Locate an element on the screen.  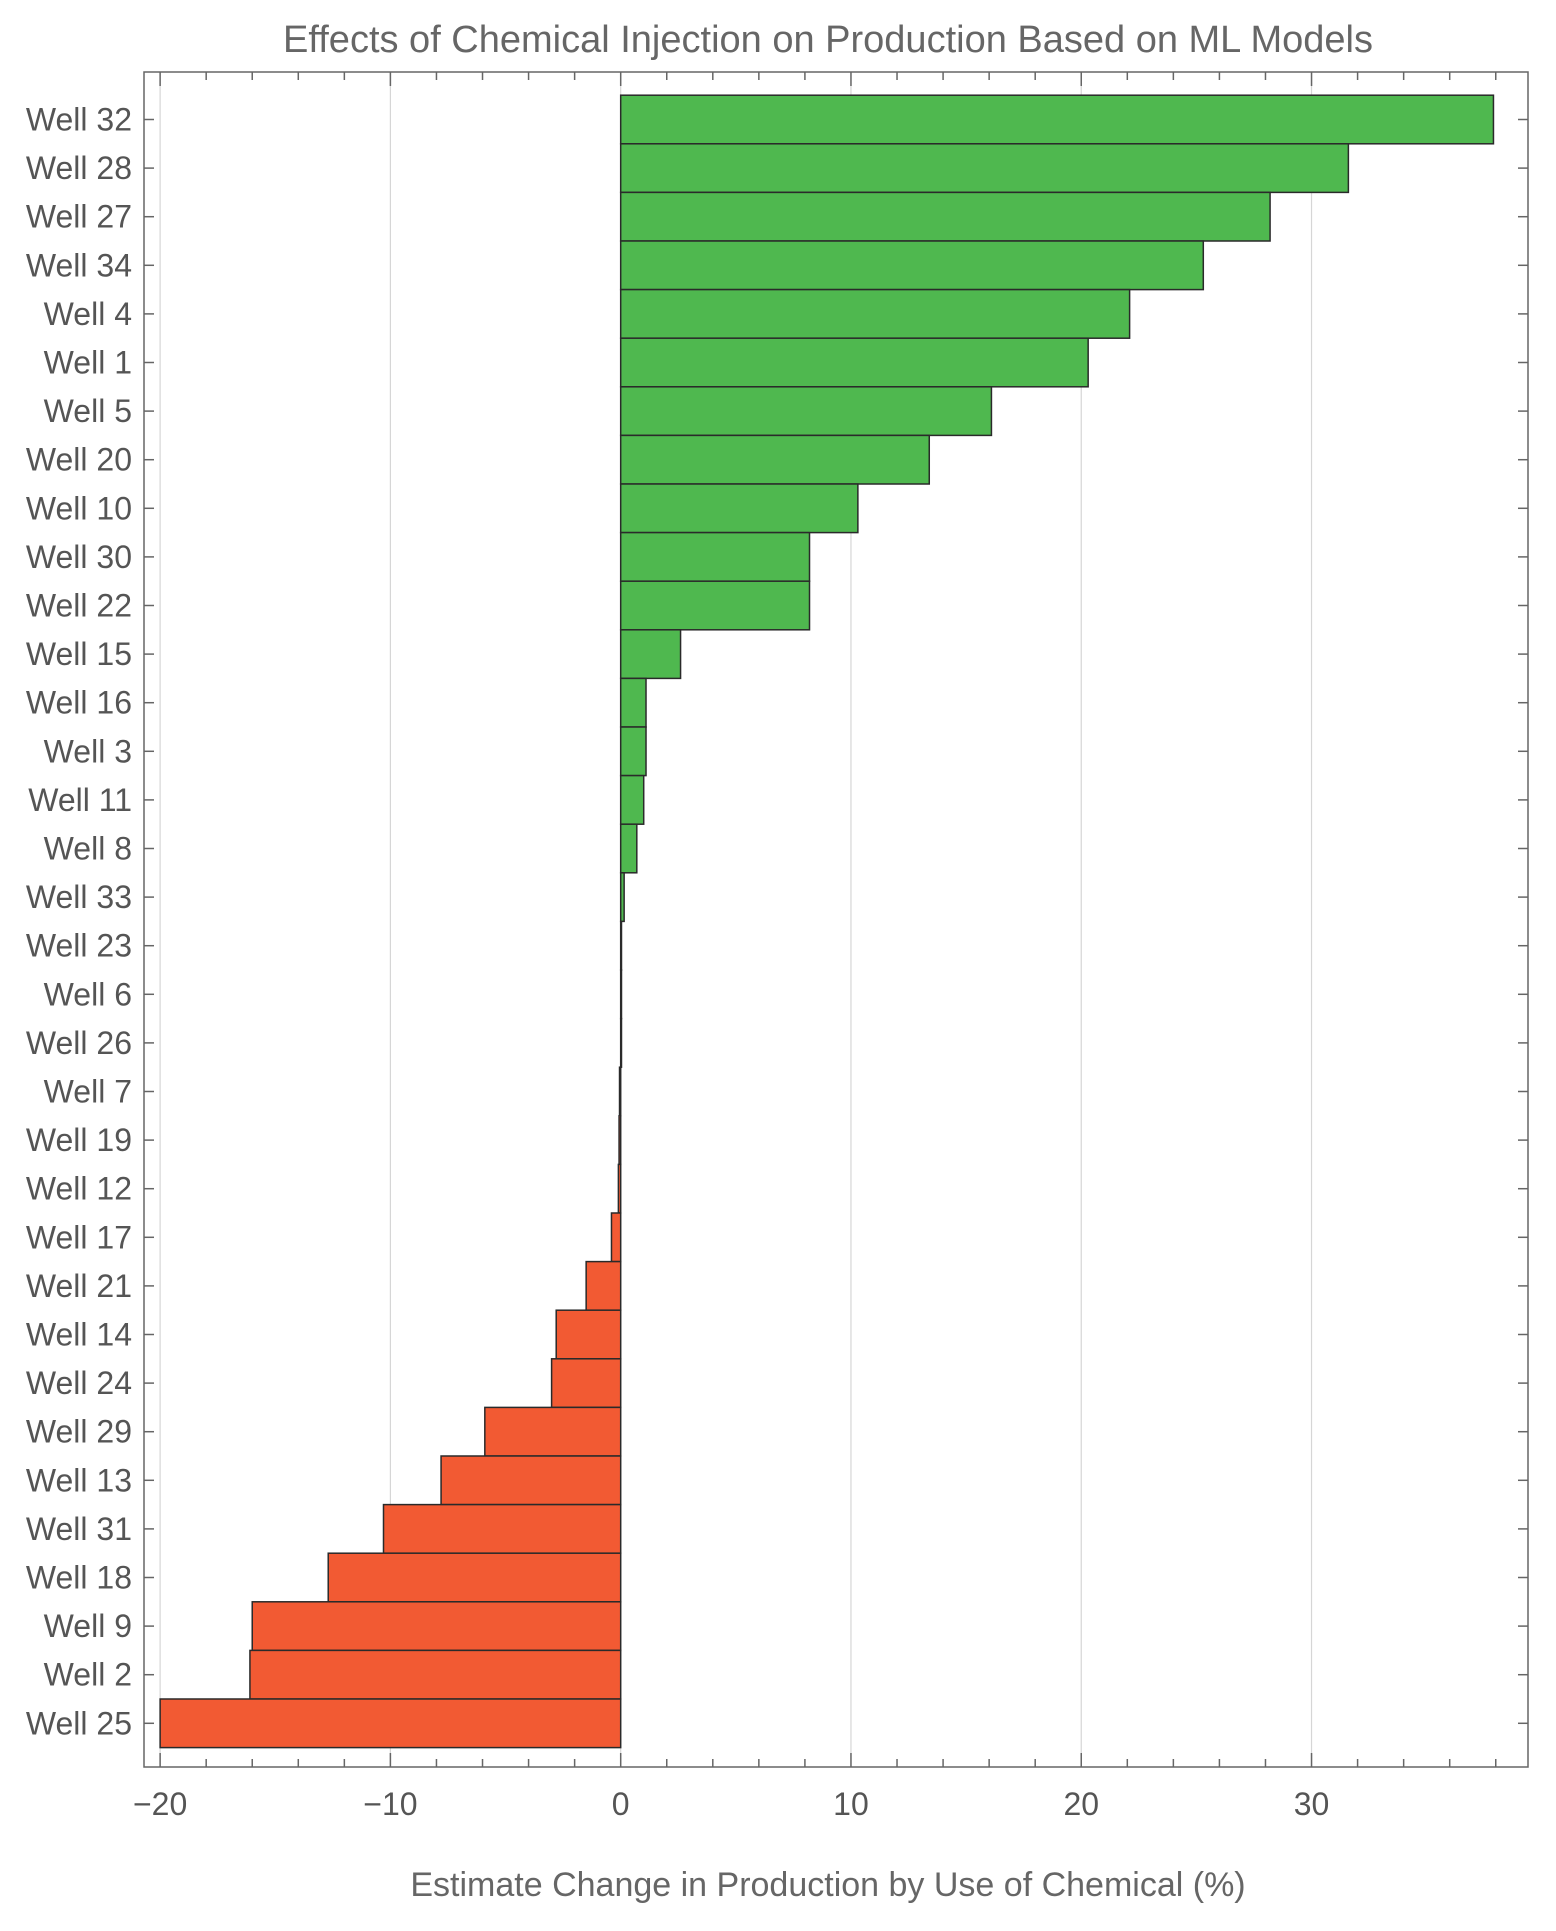
y-category-label: Well 33 is located at coordinates (79, 897).